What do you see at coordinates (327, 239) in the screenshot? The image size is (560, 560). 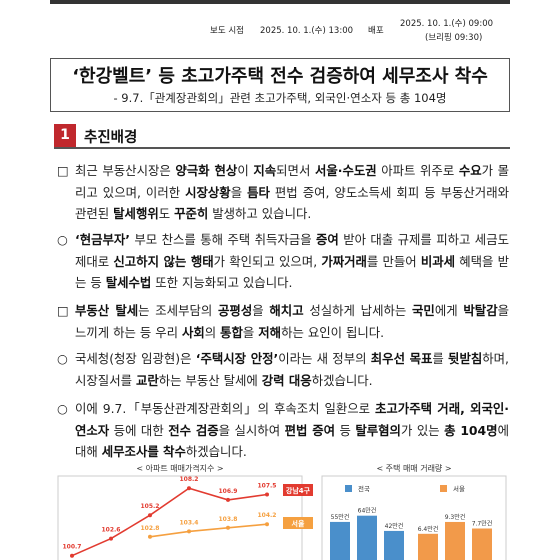 I see `text-run: 증여` at bounding box center [327, 239].